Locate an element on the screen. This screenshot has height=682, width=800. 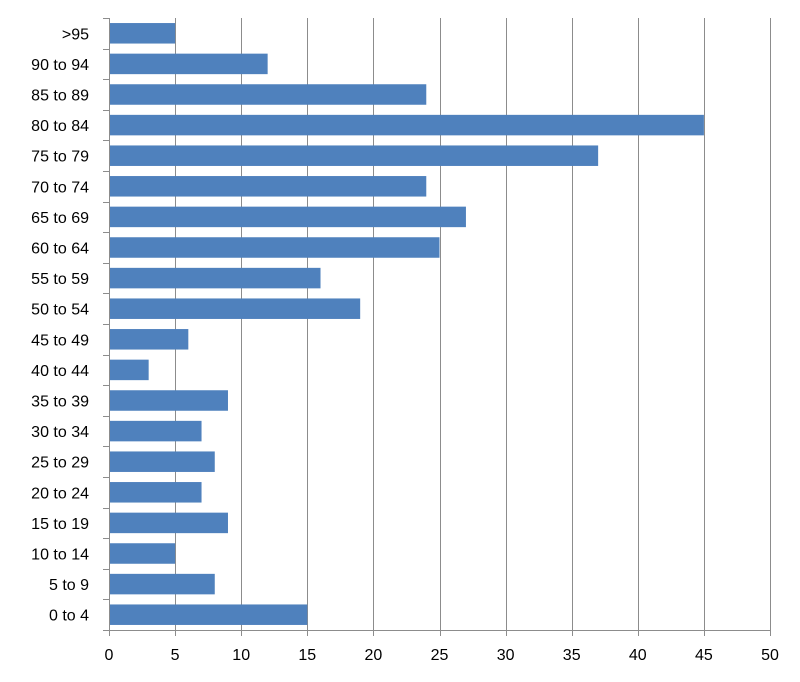
x-tick-label: 30 is located at coordinates (506, 655).